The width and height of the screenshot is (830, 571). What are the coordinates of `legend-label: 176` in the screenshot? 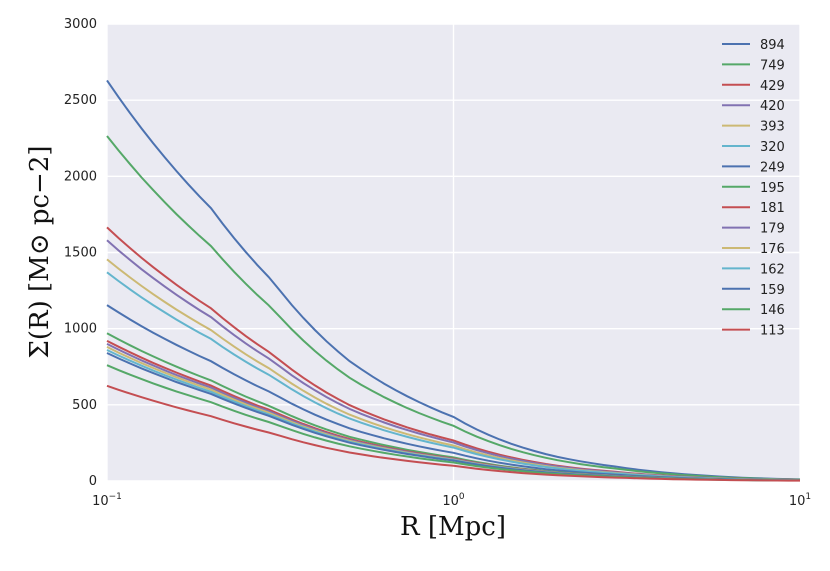 It's located at (772, 249).